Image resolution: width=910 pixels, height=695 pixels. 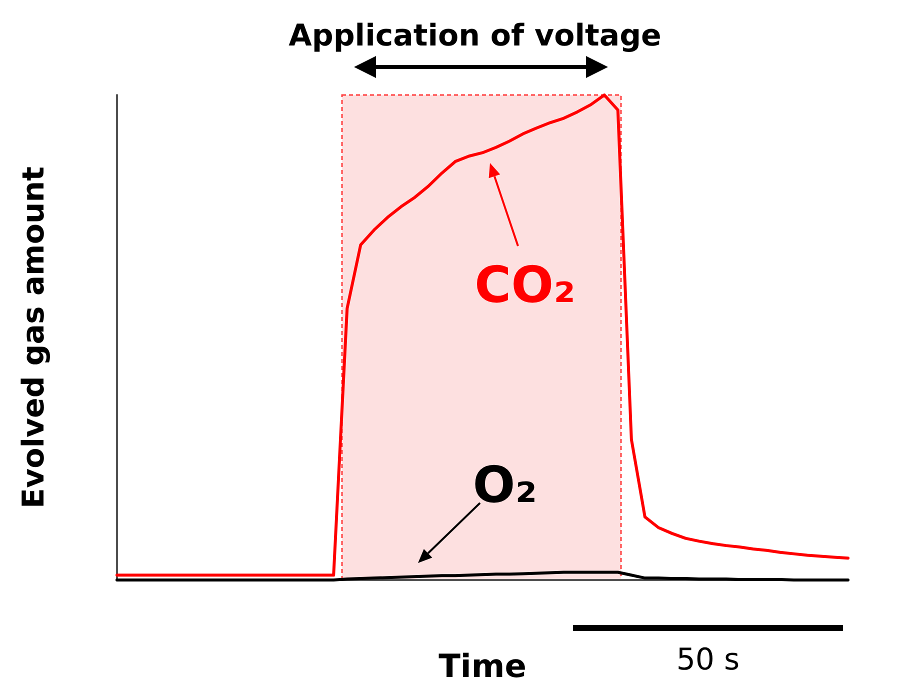 I want to click on text: Application of voltage, so click(x=475, y=36).